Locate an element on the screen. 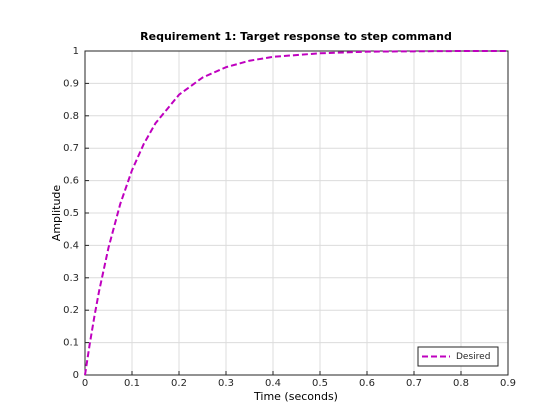 This screenshot has width=560, height=420. x-tick-label: 0.4 is located at coordinates (273, 383).